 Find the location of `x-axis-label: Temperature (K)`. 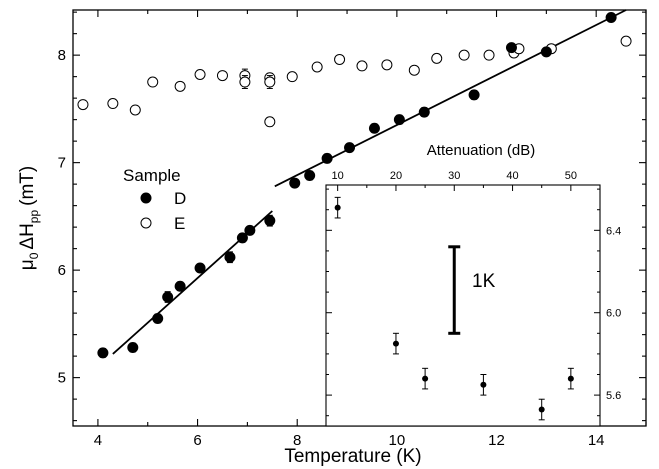

x-axis-label: Temperature (K) is located at coordinates (352, 456).